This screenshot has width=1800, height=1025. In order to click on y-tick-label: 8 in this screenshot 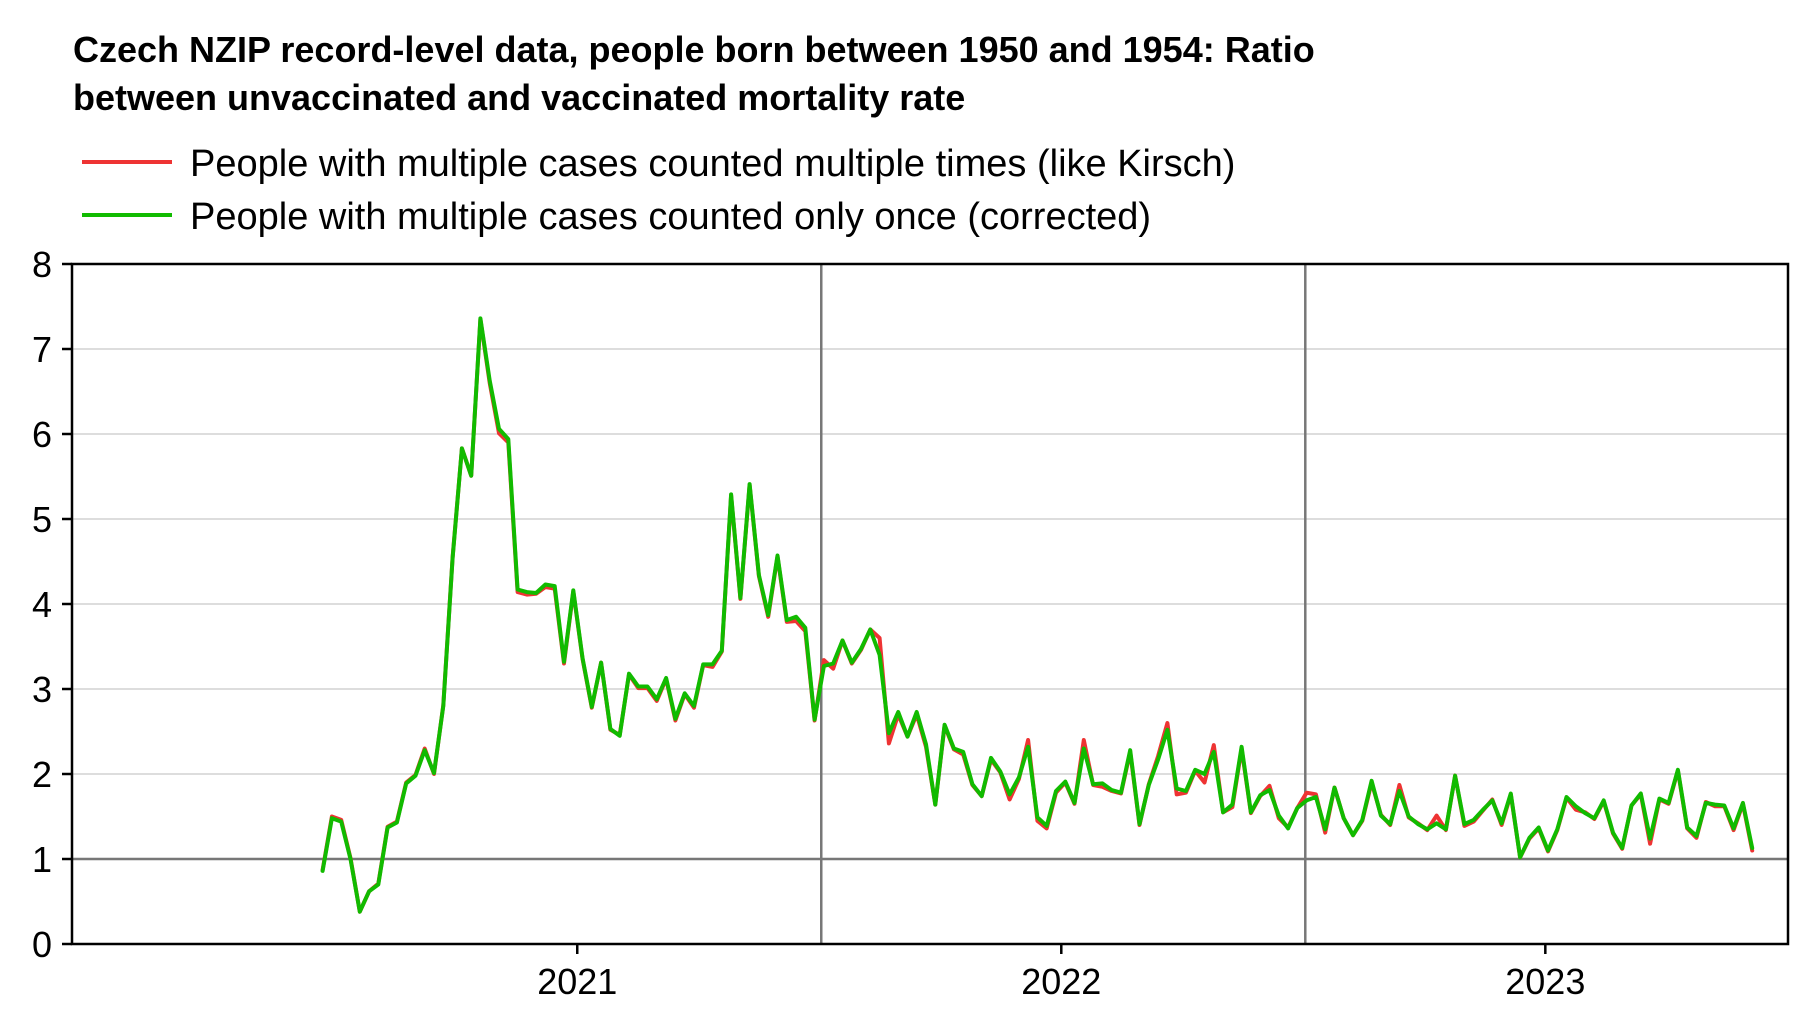, I will do `click(42, 264)`.